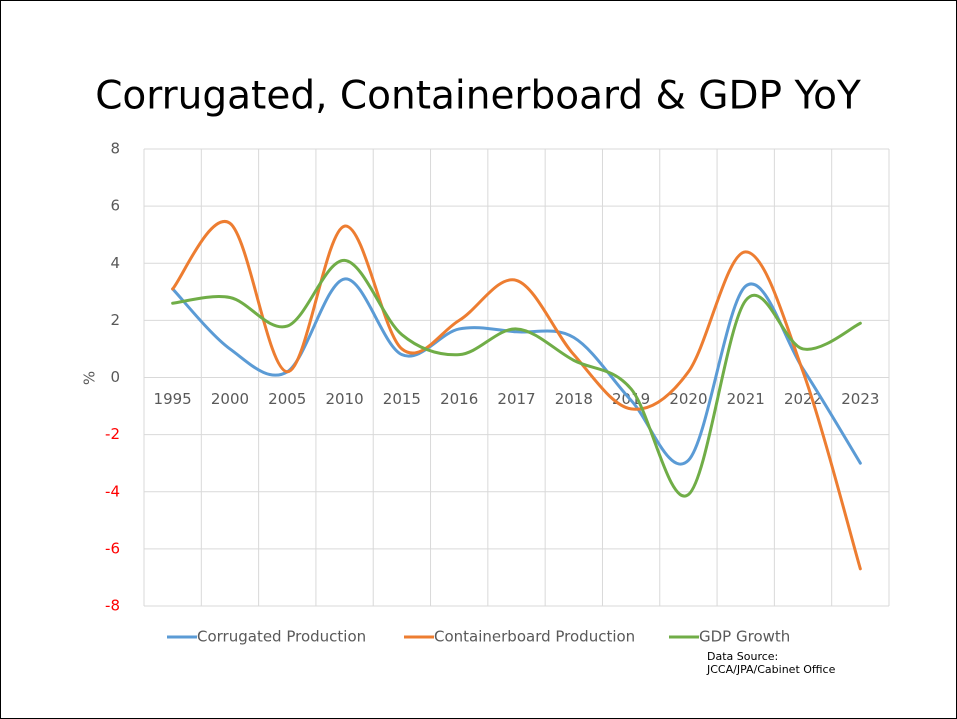 The width and height of the screenshot is (957, 719). What do you see at coordinates (688, 399) in the screenshot?
I see `x-tick-label: 2020` at bounding box center [688, 399].